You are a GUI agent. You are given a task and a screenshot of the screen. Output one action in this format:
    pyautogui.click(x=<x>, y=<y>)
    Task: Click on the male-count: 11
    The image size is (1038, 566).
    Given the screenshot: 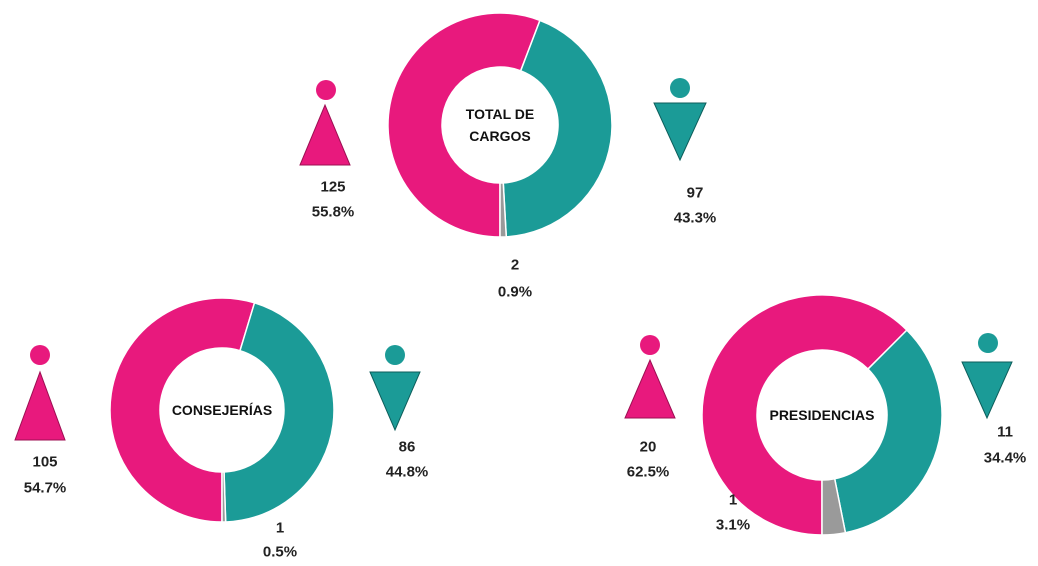 What is the action you would take?
    pyautogui.click(x=1005, y=432)
    